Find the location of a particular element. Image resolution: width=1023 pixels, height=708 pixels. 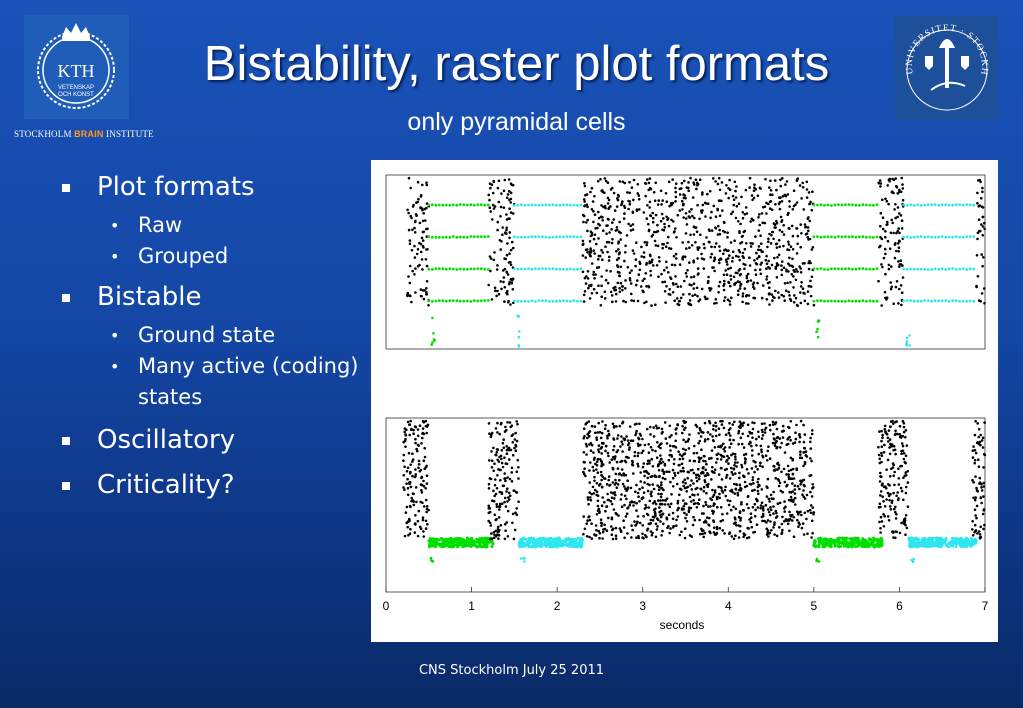

x-tick-label: 7 is located at coordinates (985, 606).